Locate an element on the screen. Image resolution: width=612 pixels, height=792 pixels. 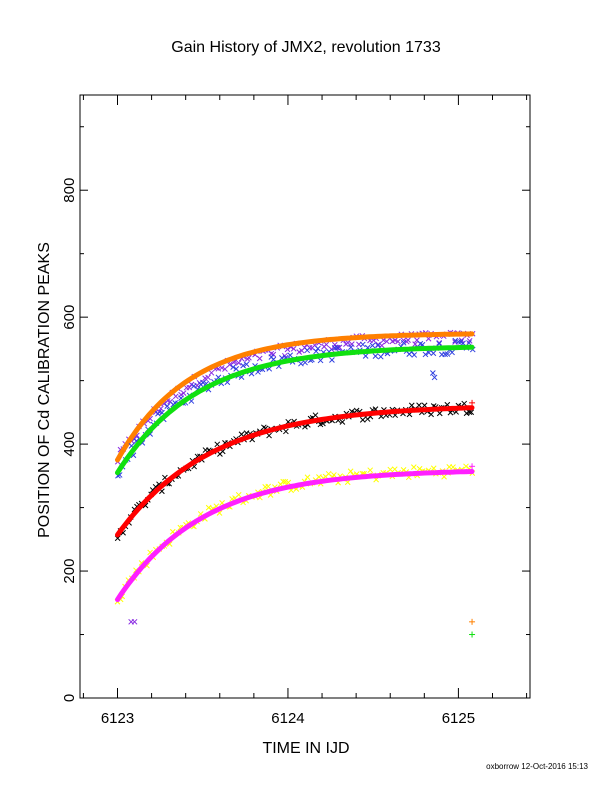
chart-title: Gain History of JMX2, revolution 1733 is located at coordinates (306, 47).